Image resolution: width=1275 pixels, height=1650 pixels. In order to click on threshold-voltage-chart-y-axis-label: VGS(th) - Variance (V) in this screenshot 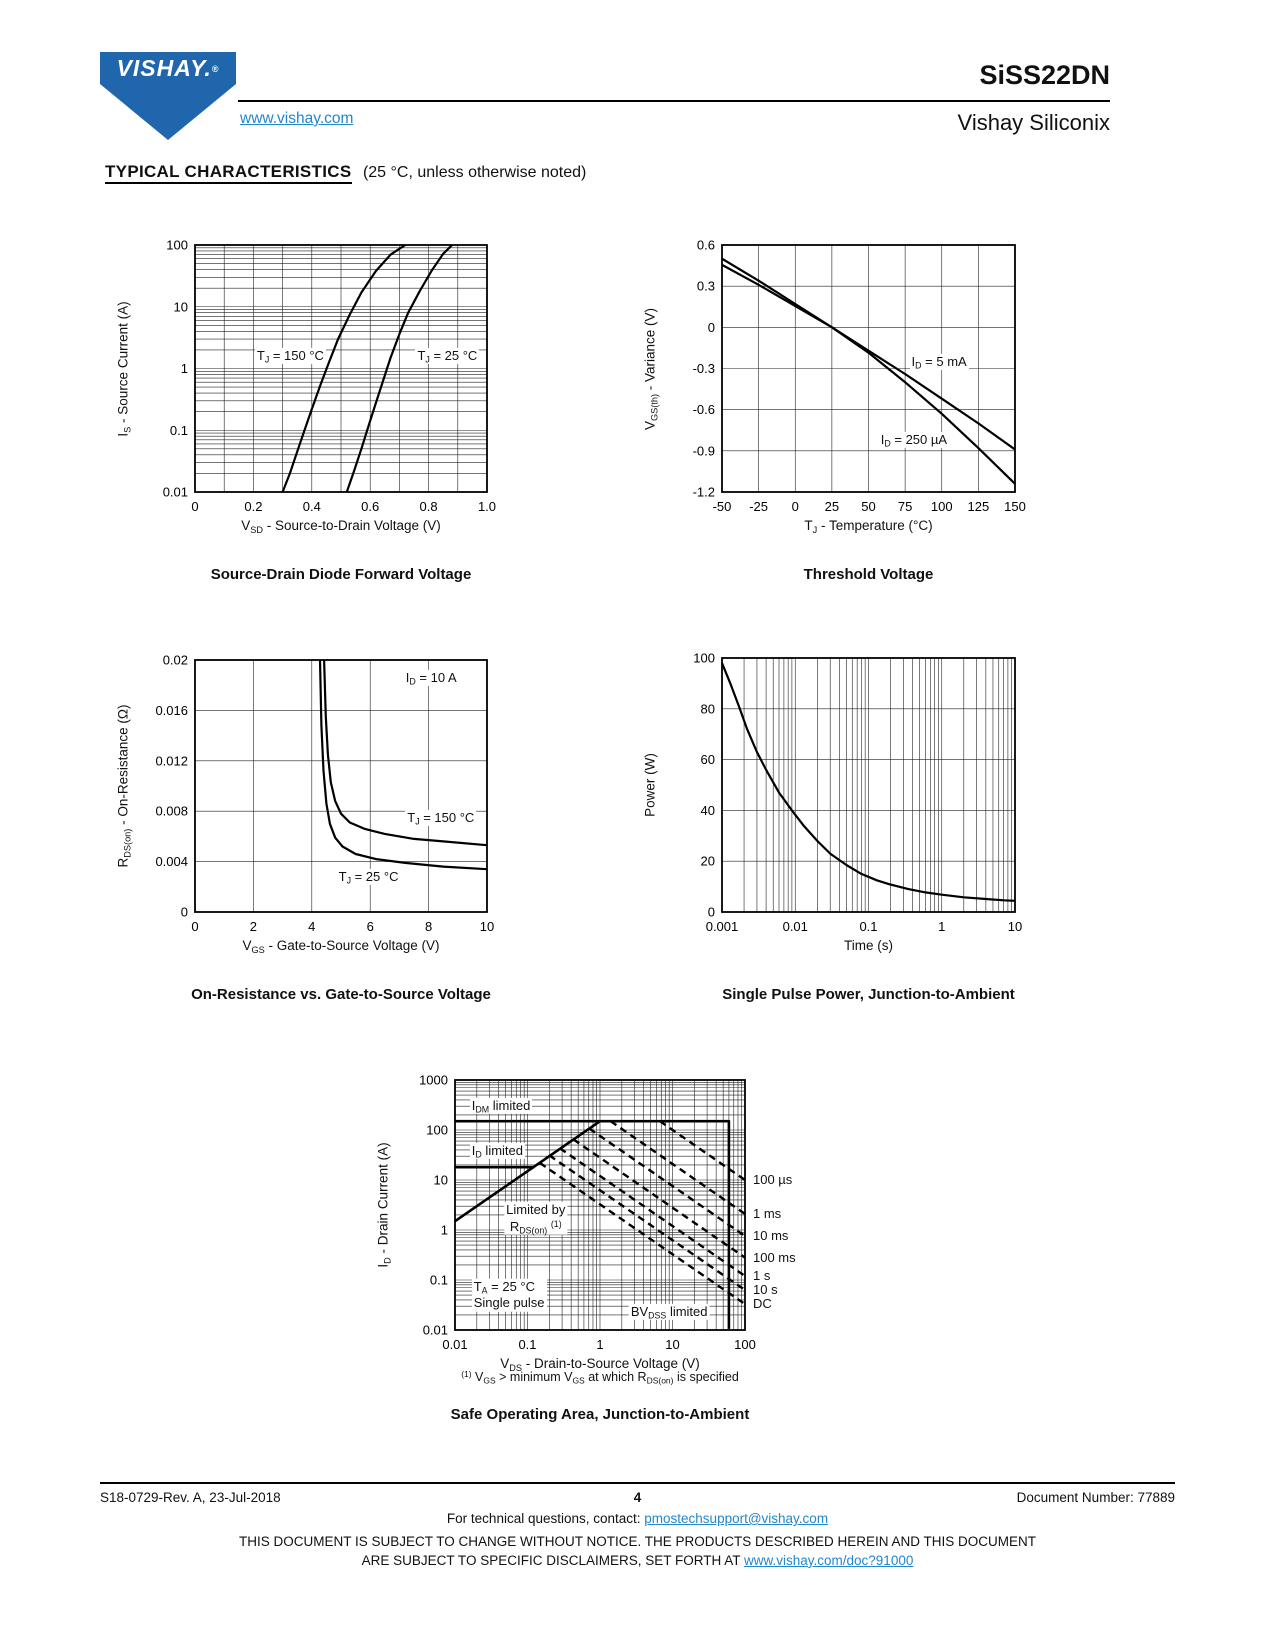, I will do `click(651, 368)`.